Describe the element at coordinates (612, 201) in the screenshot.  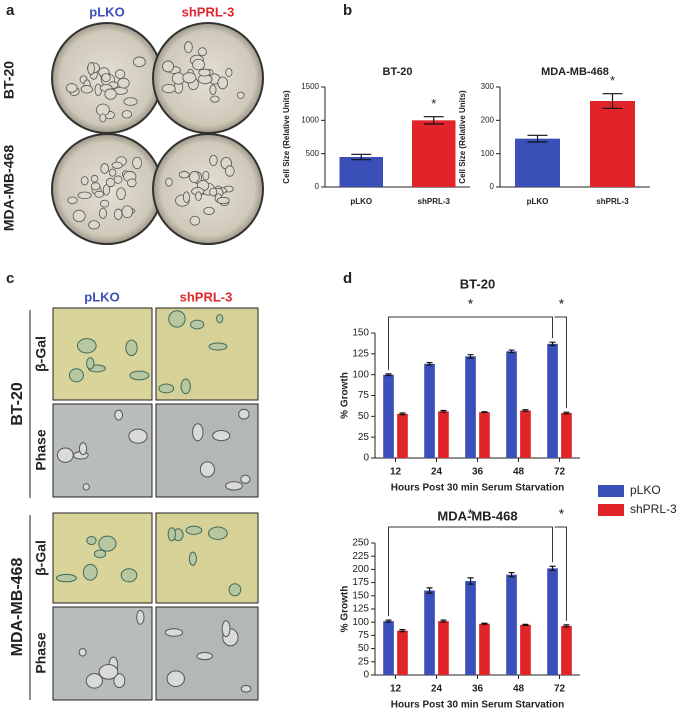
I see `x-tick-label: shPRL-3` at that location.